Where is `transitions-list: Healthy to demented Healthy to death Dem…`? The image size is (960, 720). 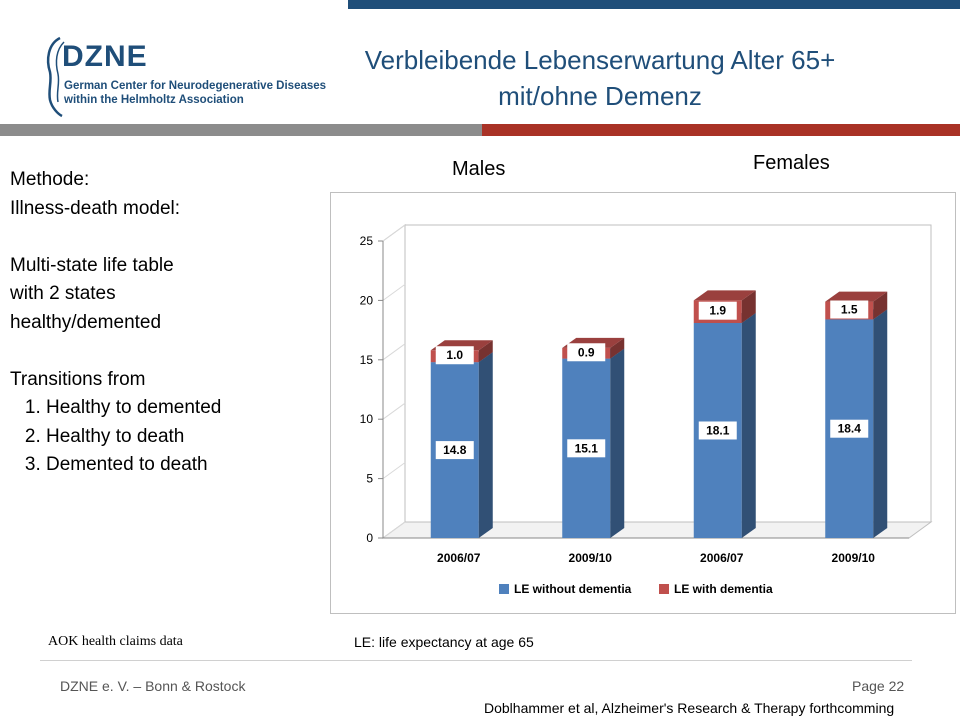 transitions-list: Healthy to demented Healthy to death Dem… is located at coordinates (115, 437).